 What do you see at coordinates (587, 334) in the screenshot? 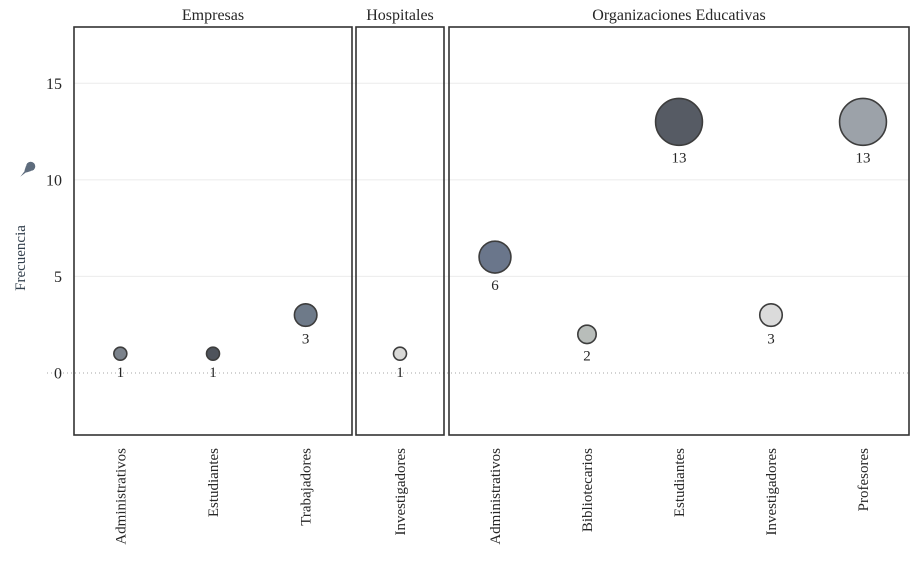
I see `bubble-bibliotecarios` at bounding box center [587, 334].